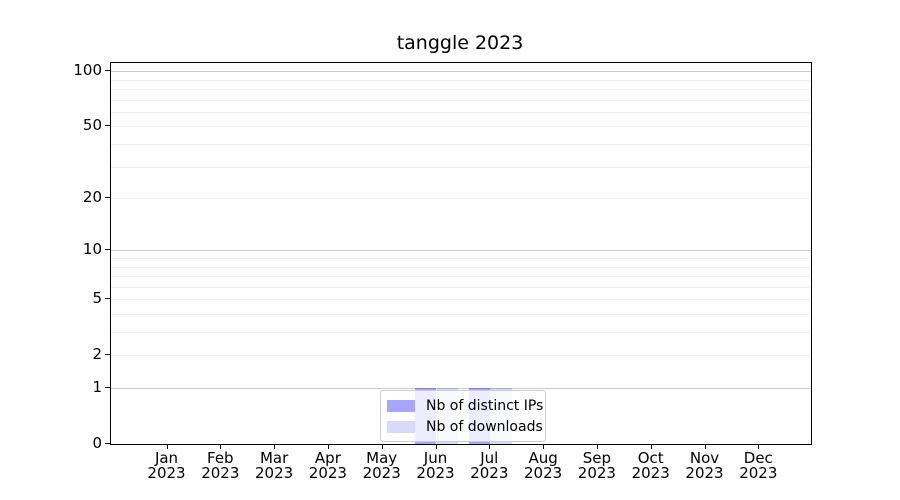  I want to click on y-tick-label: 20, so click(92, 197).